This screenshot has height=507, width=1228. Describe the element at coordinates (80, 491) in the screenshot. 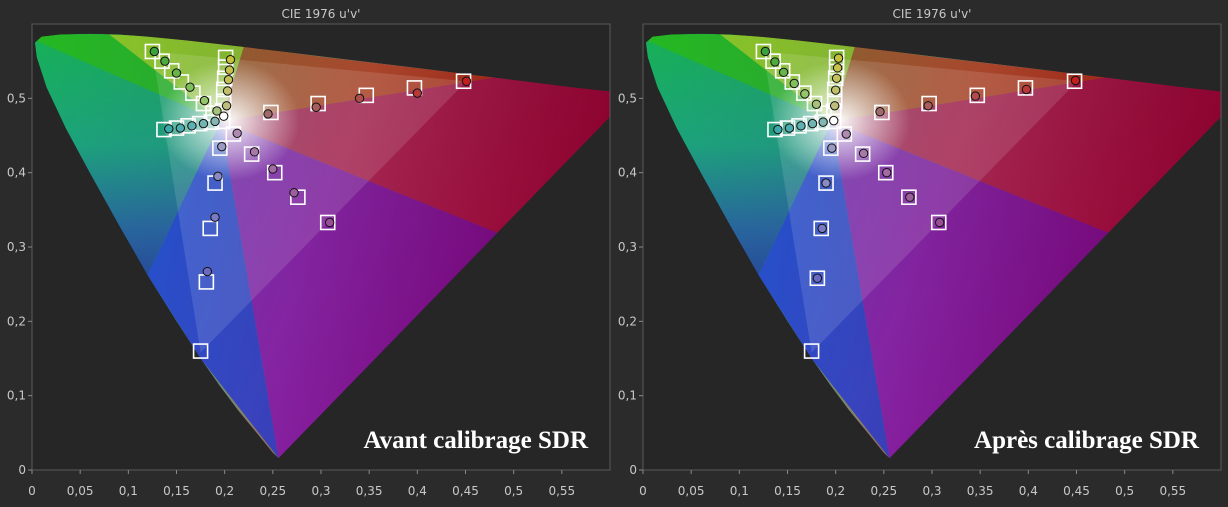

I see `x-tick-label: 0,05` at that location.